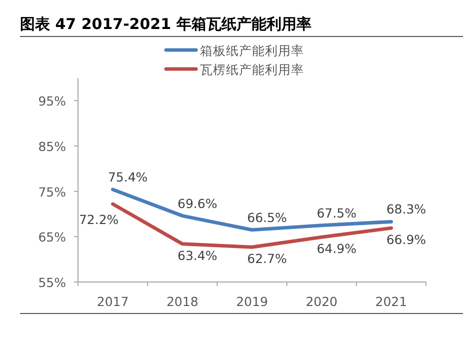  What do you see at coordinates (166, 24) in the screenshot?
I see `chart-title: 图表 47 2017-2021 年箱瓦纸产能利用率` at bounding box center [166, 24].